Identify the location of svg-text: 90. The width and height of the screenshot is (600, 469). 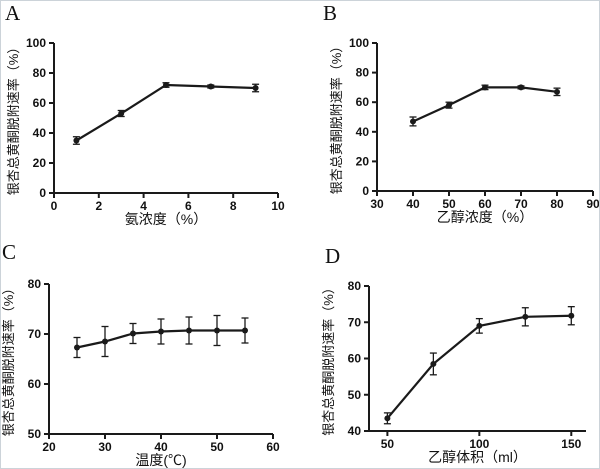
(593, 204).